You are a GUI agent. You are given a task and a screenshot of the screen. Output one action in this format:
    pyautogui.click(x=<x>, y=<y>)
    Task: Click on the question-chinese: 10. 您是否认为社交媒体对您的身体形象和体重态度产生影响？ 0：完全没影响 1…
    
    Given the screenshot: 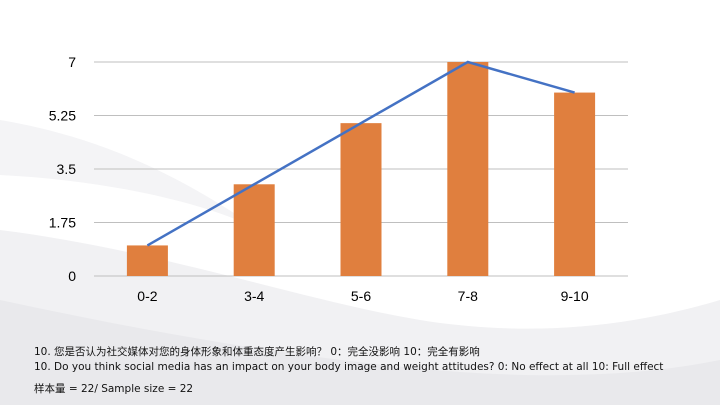 What is the action you would take?
    pyautogui.click(x=257, y=352)
    